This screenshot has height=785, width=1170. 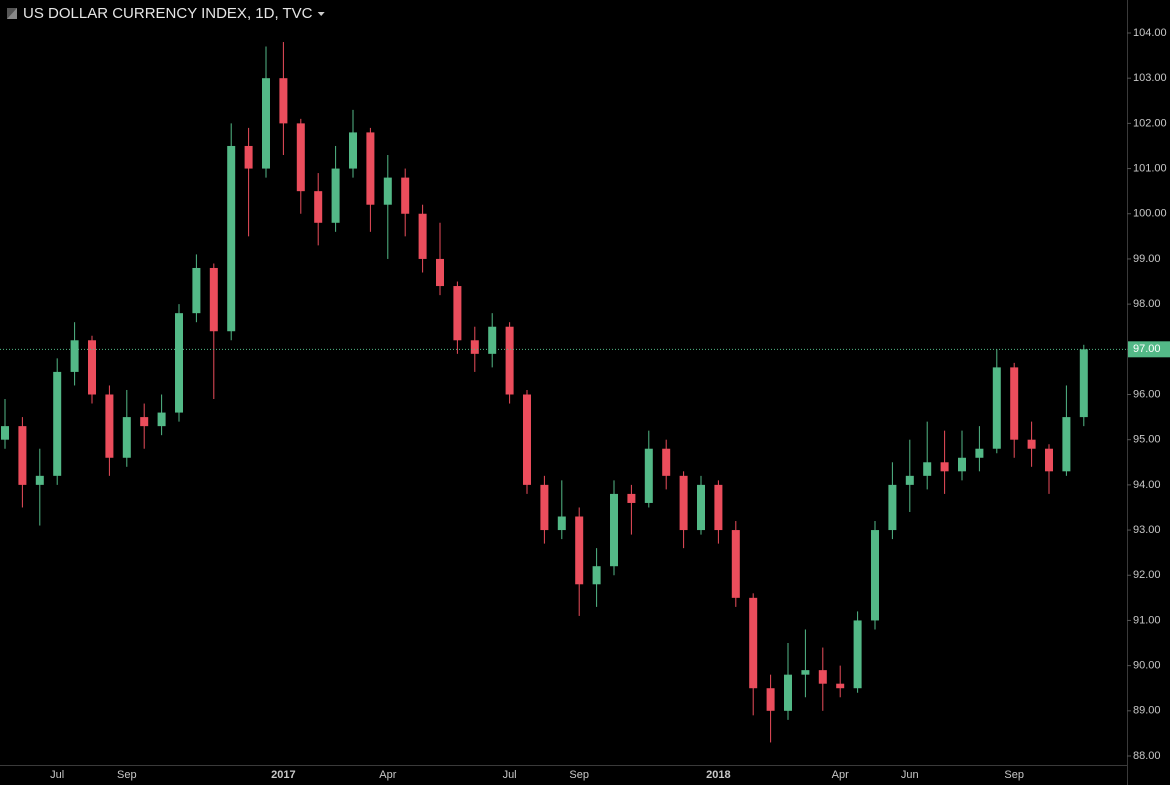 I want to click on x-tick-label: Jun, so click(x=910, y=775).